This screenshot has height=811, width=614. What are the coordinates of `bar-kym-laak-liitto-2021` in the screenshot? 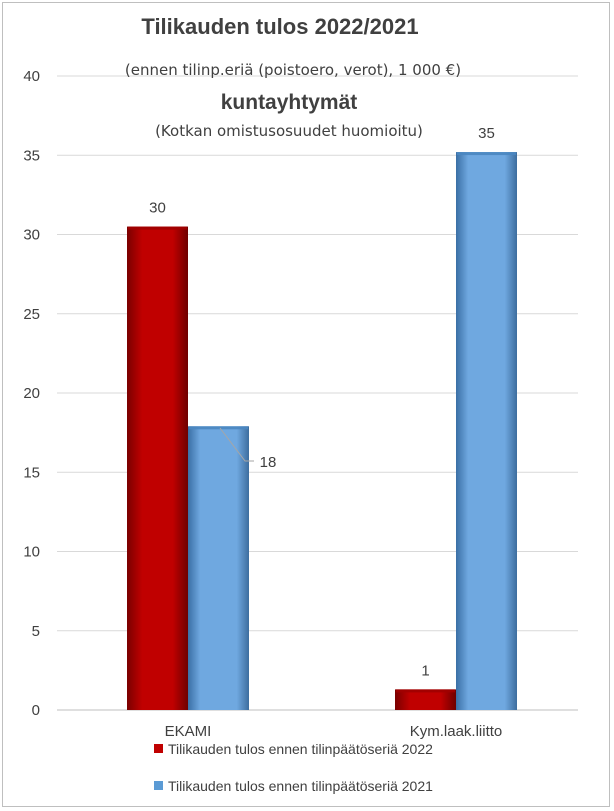 It's located at (486, 431).